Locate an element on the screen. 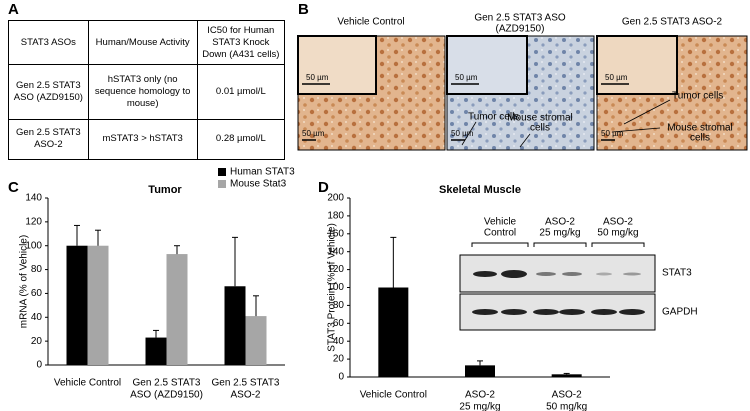  chart-title: Skeletal Muscle is located at coordinates (480, 190).